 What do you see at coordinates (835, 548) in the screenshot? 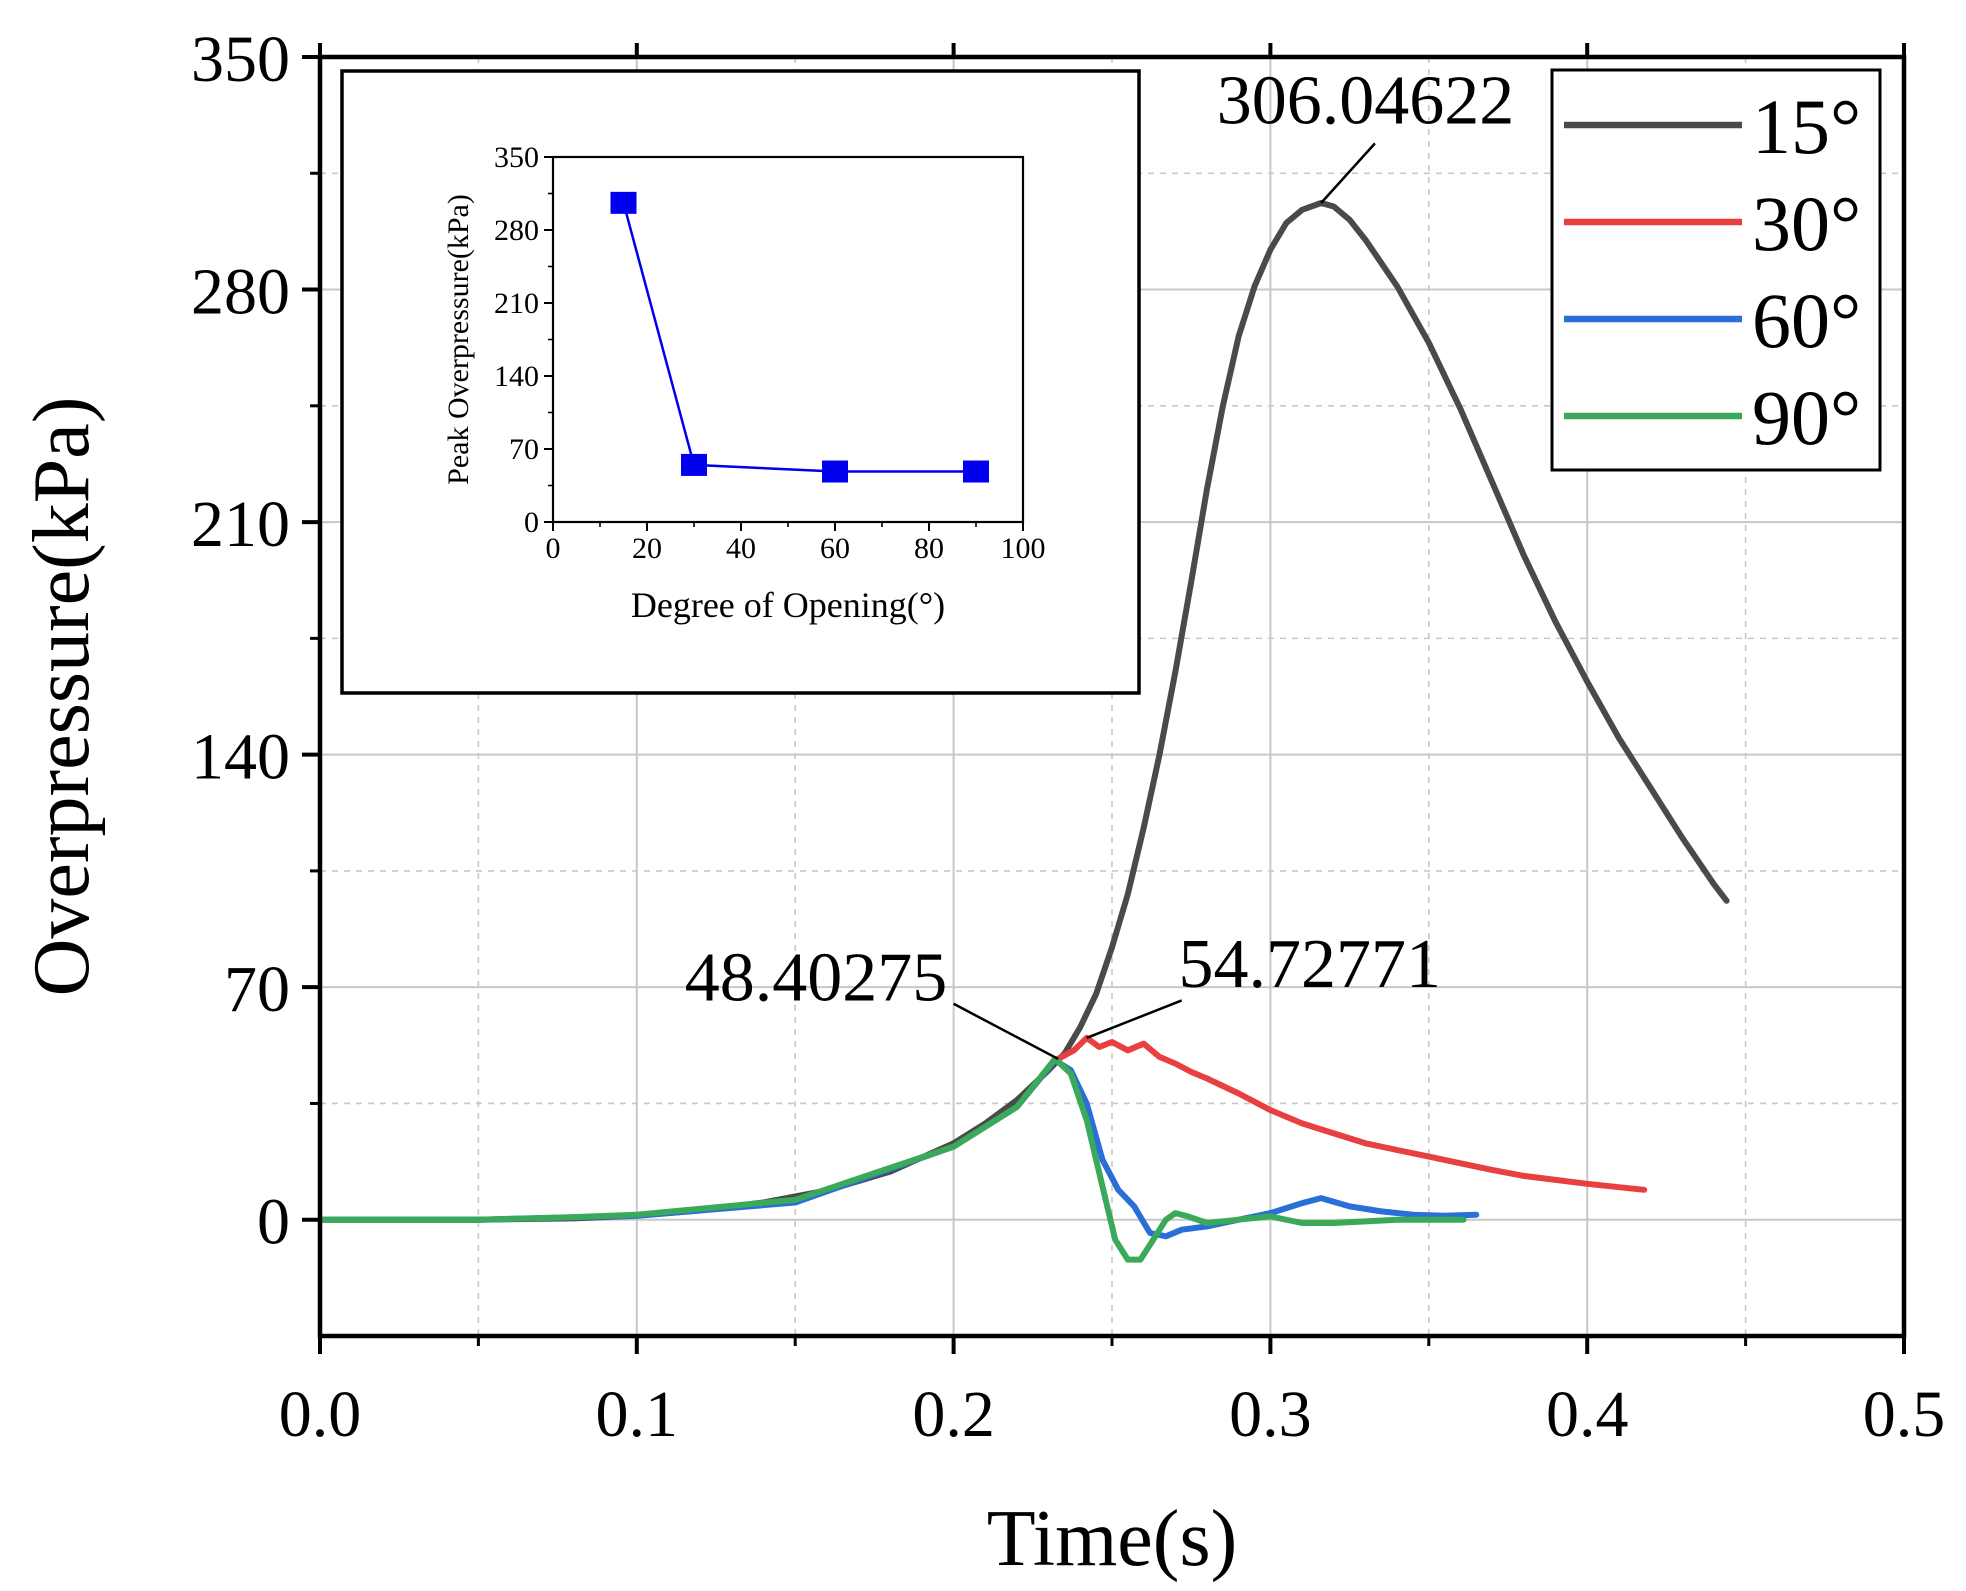
I see `inset-x-tick-label: 60` at bounding box center [835, 548].